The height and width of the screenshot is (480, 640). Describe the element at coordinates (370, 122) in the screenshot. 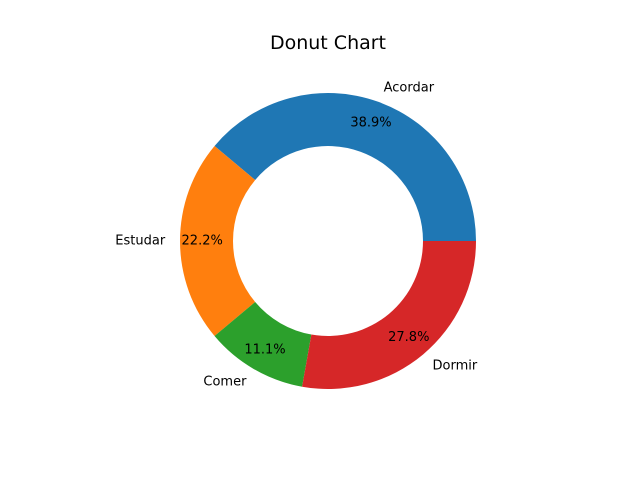

I see `pct-label-acordar: 38.9%` at that location.